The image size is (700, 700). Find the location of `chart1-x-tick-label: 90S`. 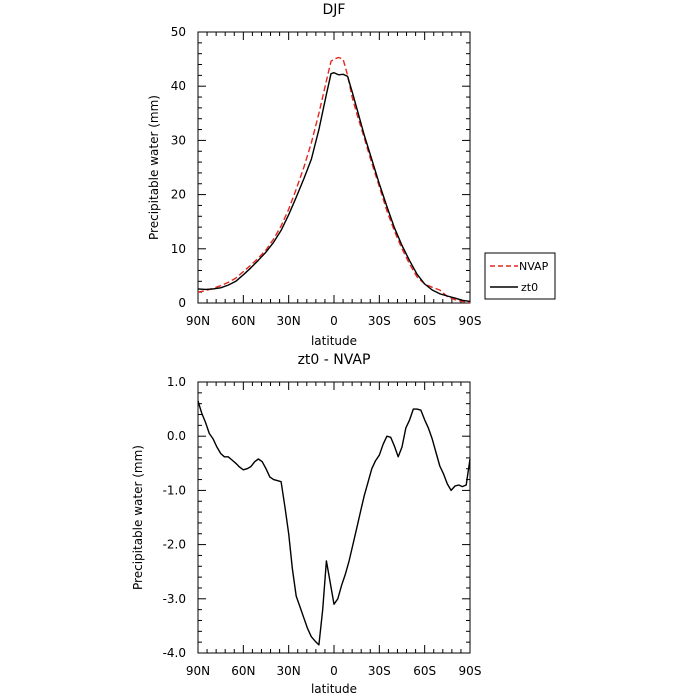

chart1-x-tick-label: 90S is located at coordinates (470, 671).